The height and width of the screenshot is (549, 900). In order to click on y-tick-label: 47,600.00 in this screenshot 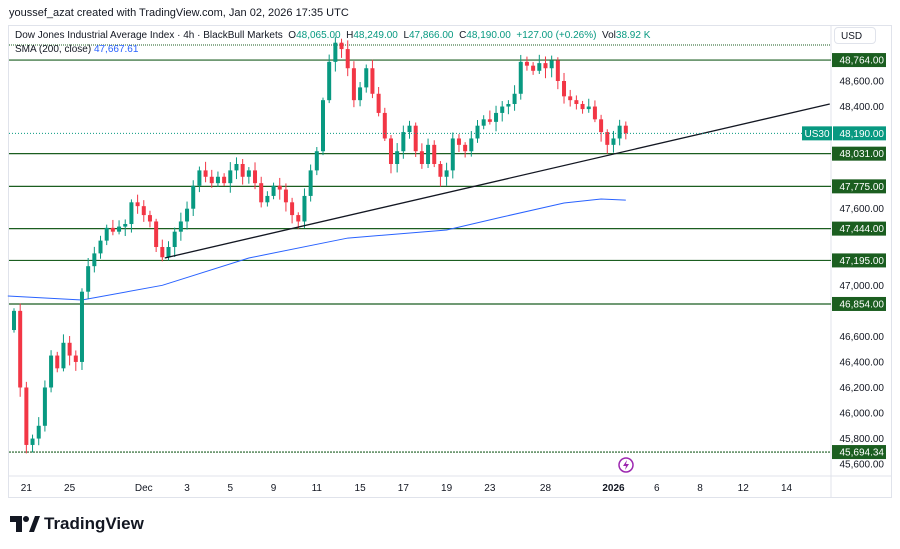, I will do `click(862, 209)`.